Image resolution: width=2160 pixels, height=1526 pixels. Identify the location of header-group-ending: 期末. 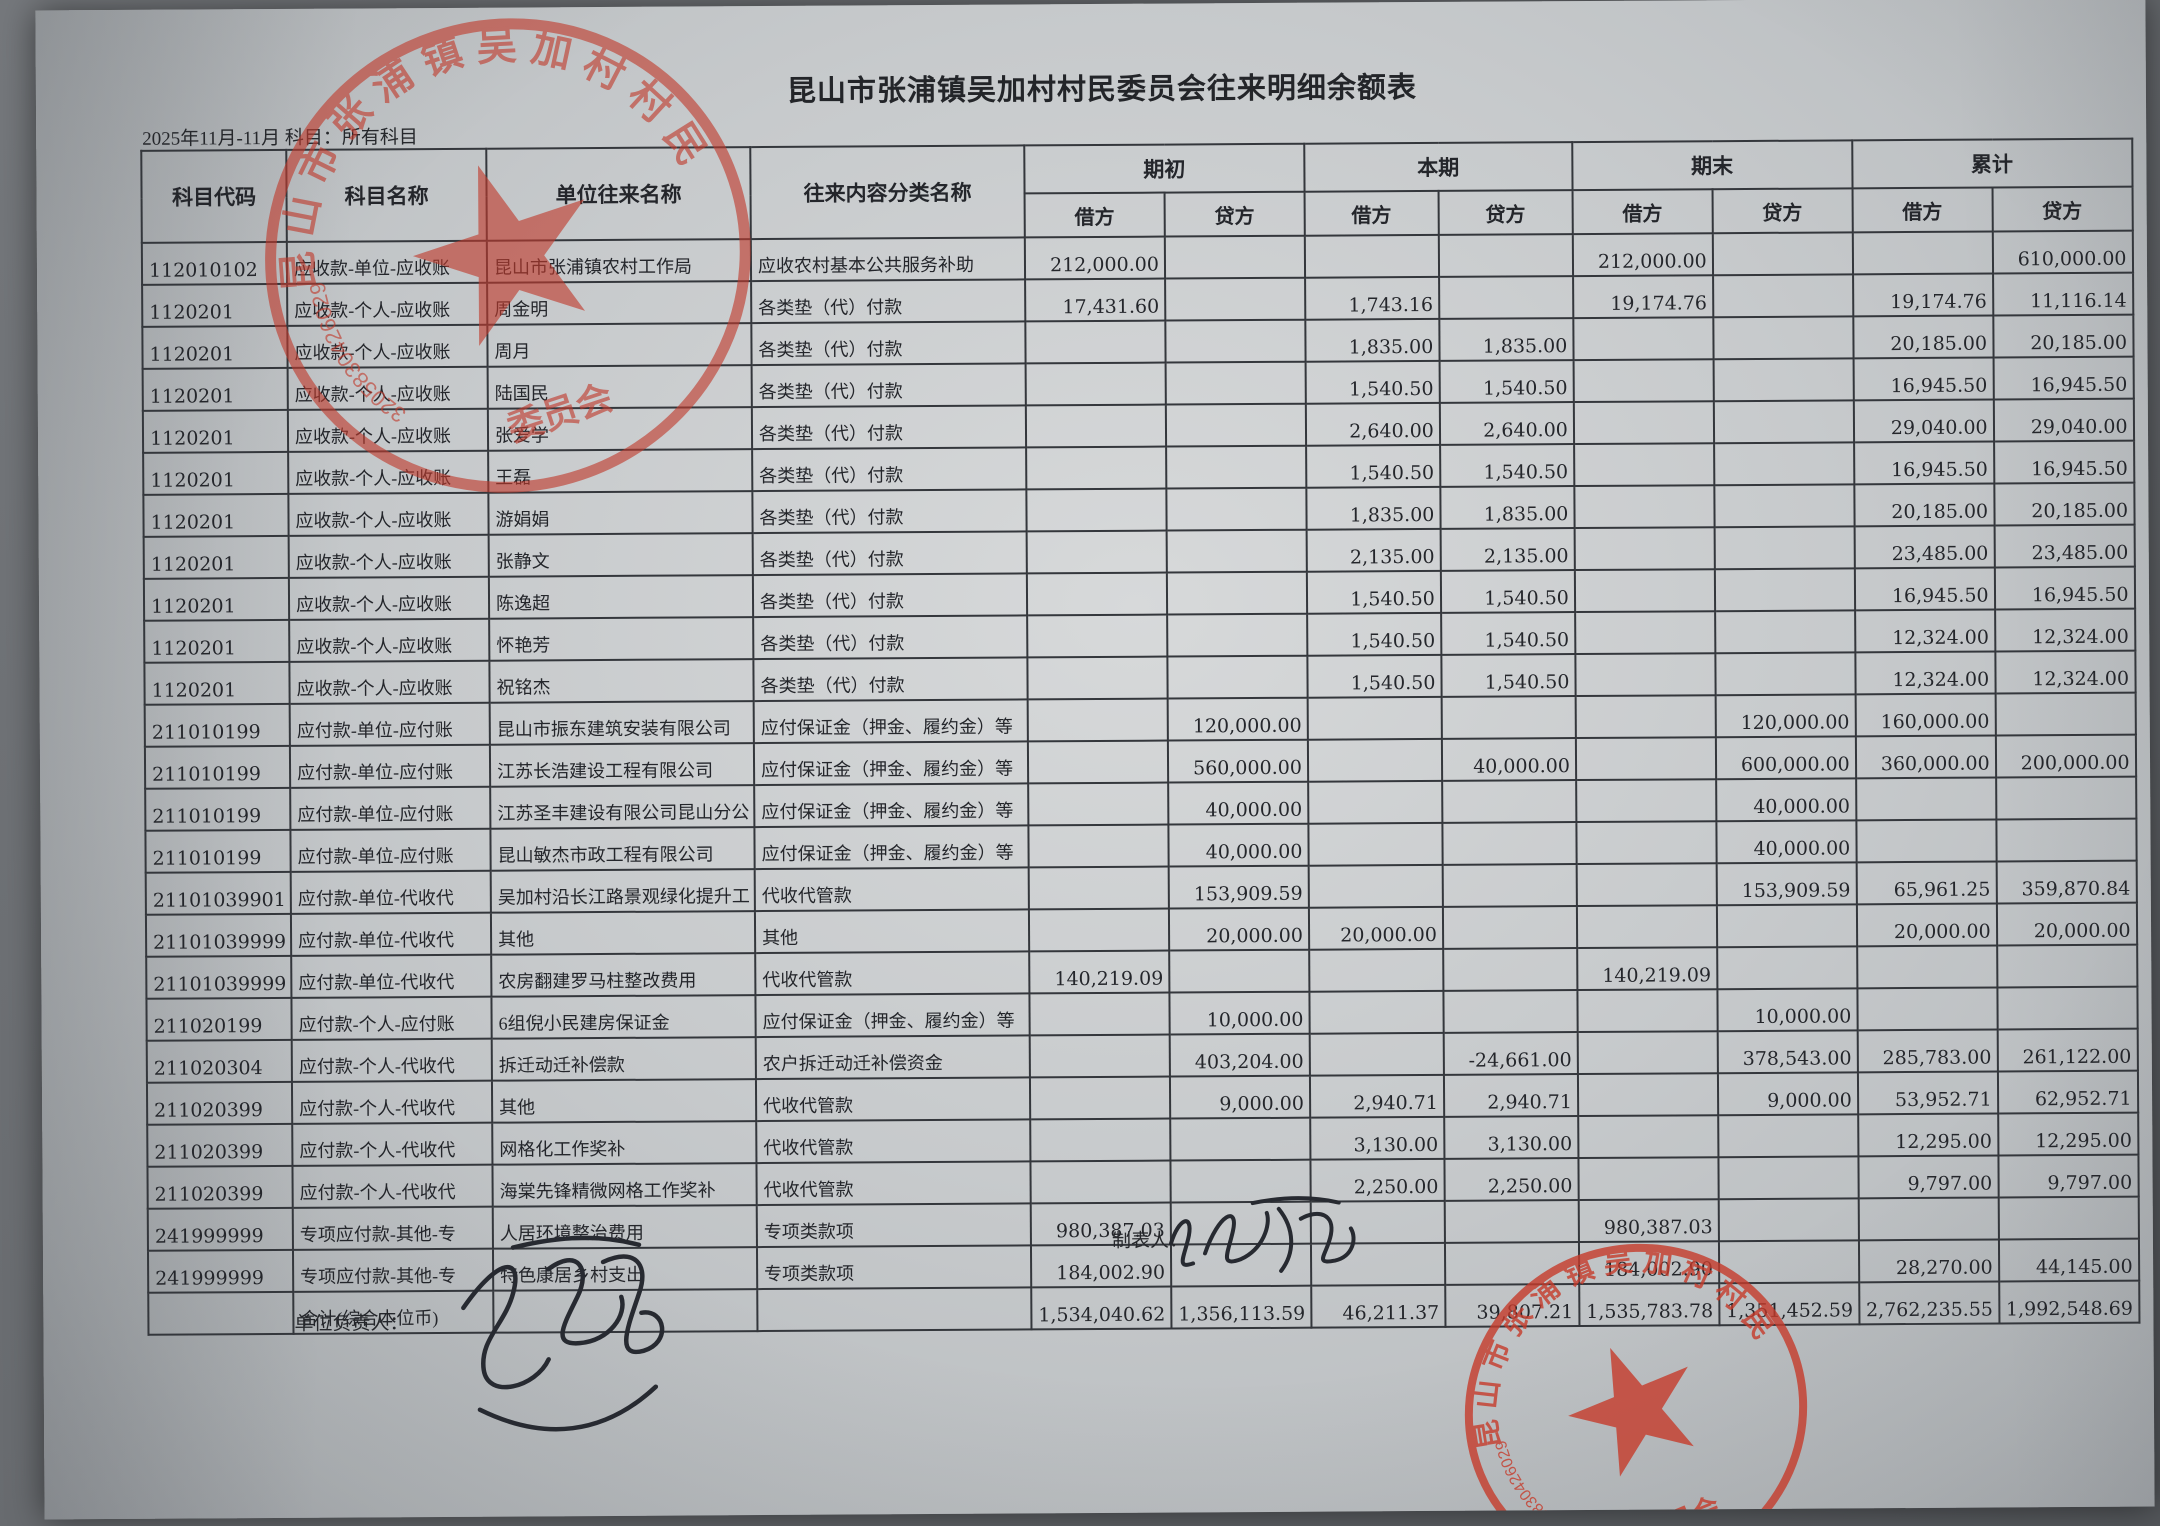
(1712, 165).